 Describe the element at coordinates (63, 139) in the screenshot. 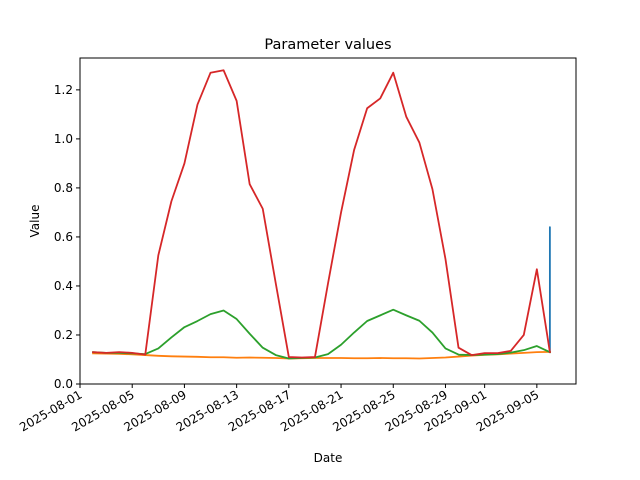

I see `y-tick-label: 1.0` at that location.